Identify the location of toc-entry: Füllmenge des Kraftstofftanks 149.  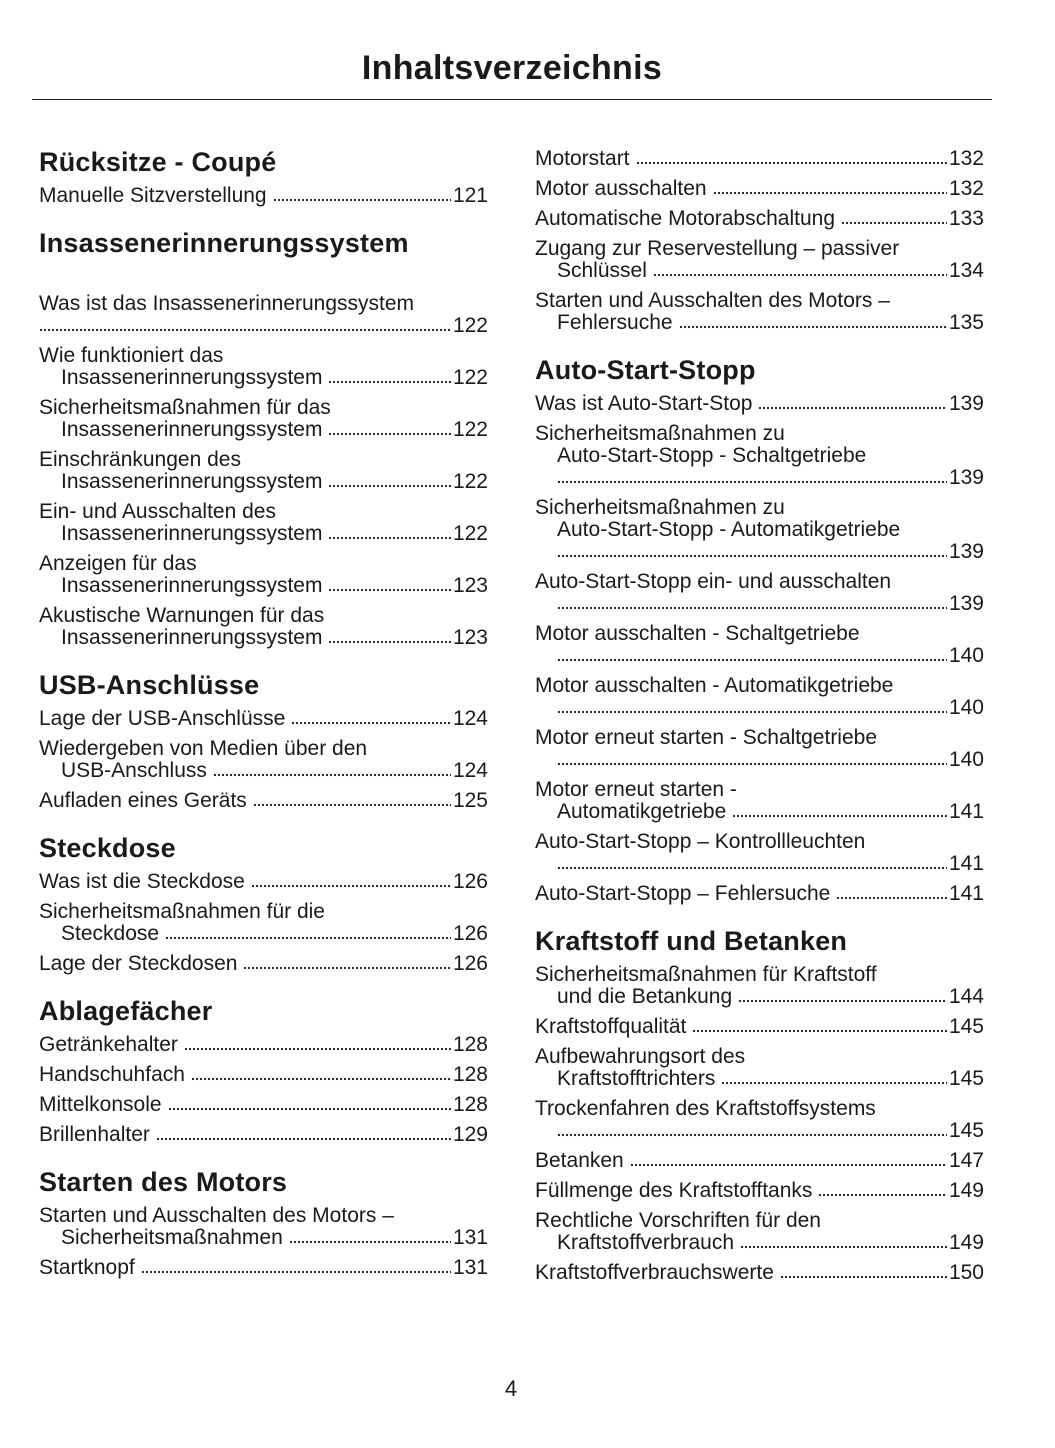
(759, 1191).